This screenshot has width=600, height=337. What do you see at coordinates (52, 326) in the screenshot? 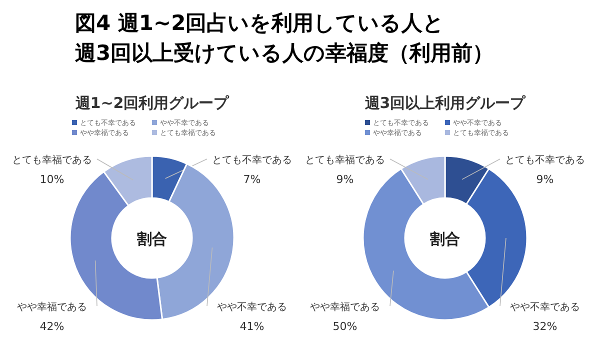
I see `data-label: 42%` at bounding box center [52, 326].